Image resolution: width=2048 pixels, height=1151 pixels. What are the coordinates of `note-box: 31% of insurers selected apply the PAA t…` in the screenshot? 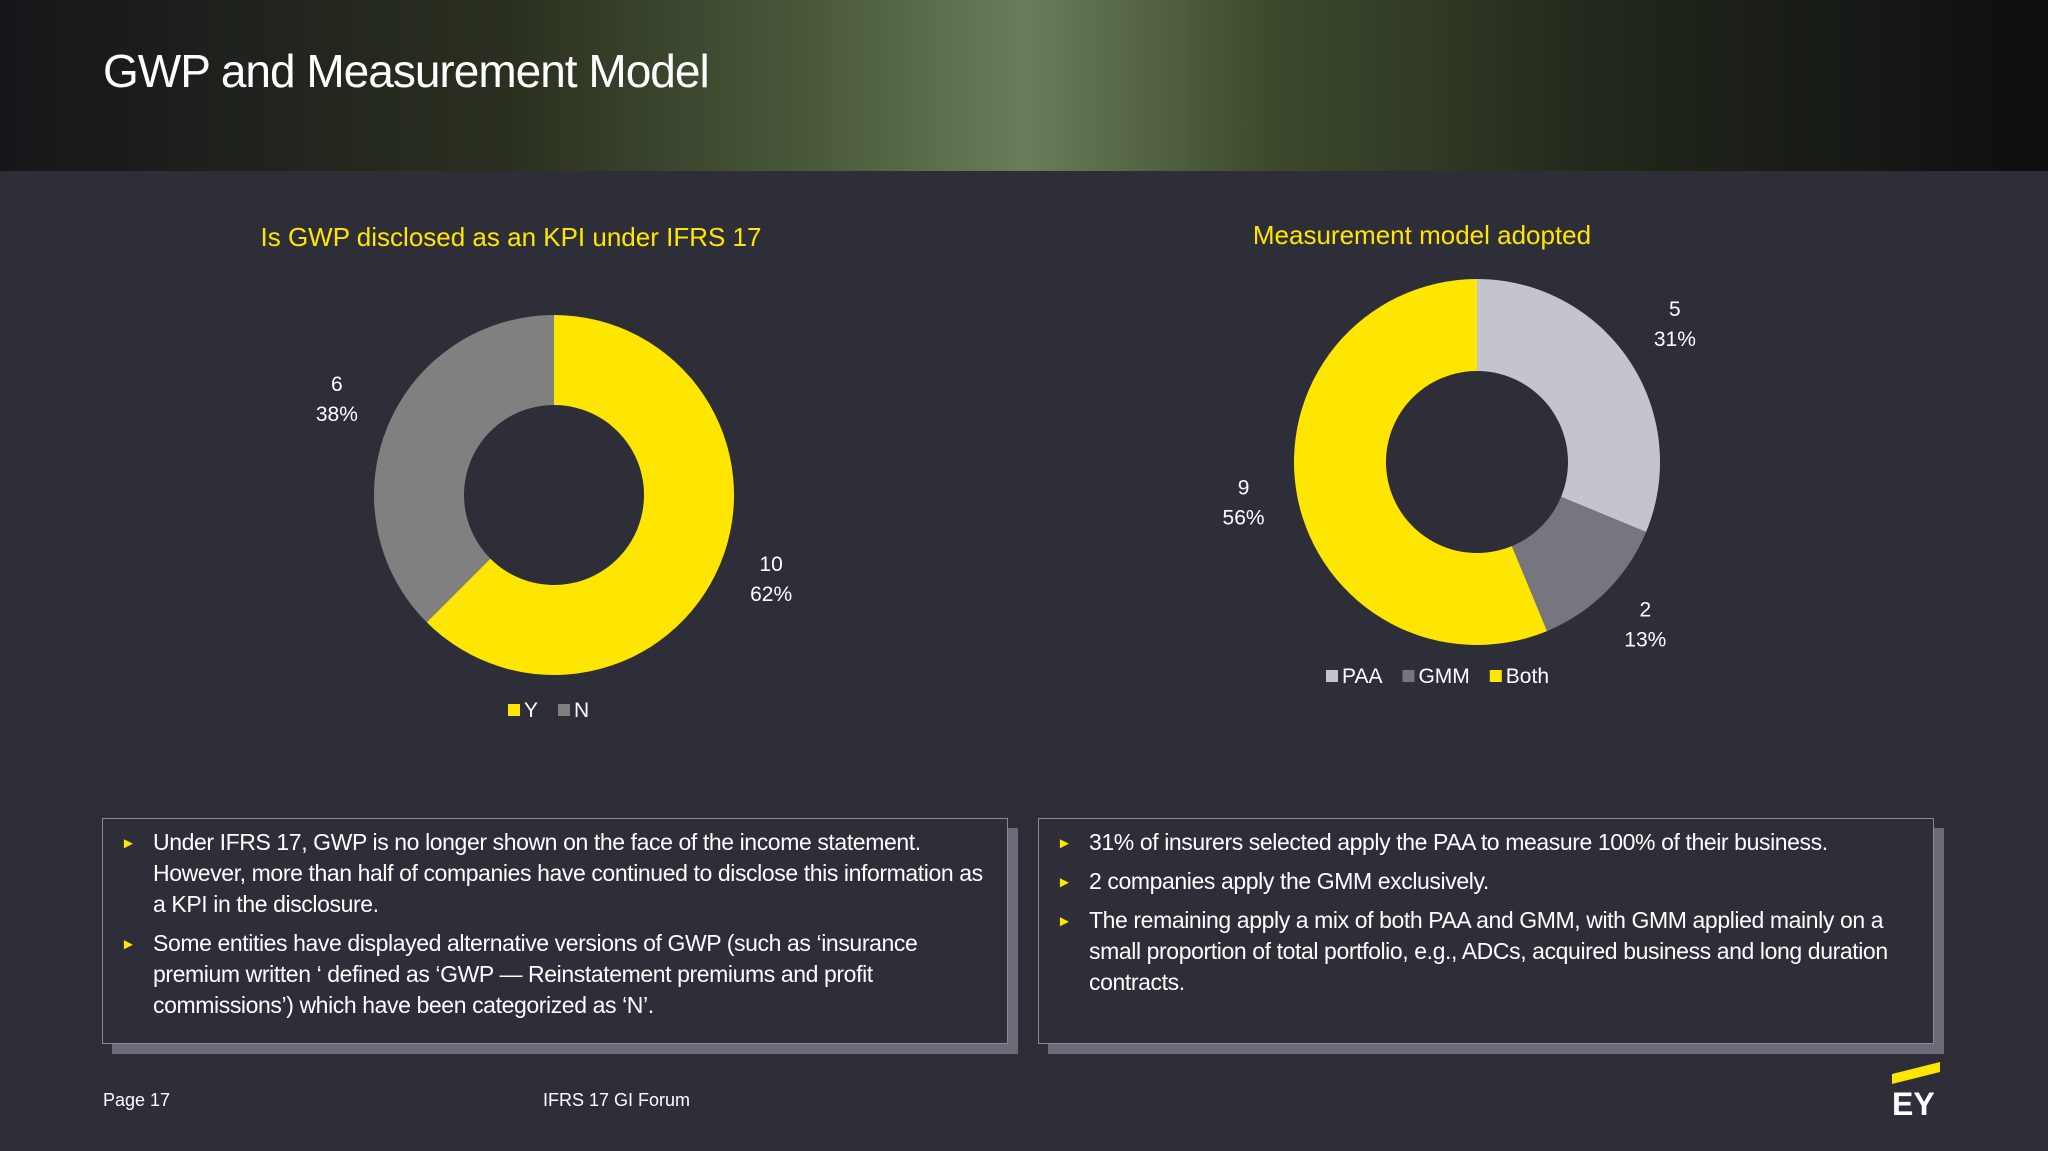 It's located at (1486, 931).